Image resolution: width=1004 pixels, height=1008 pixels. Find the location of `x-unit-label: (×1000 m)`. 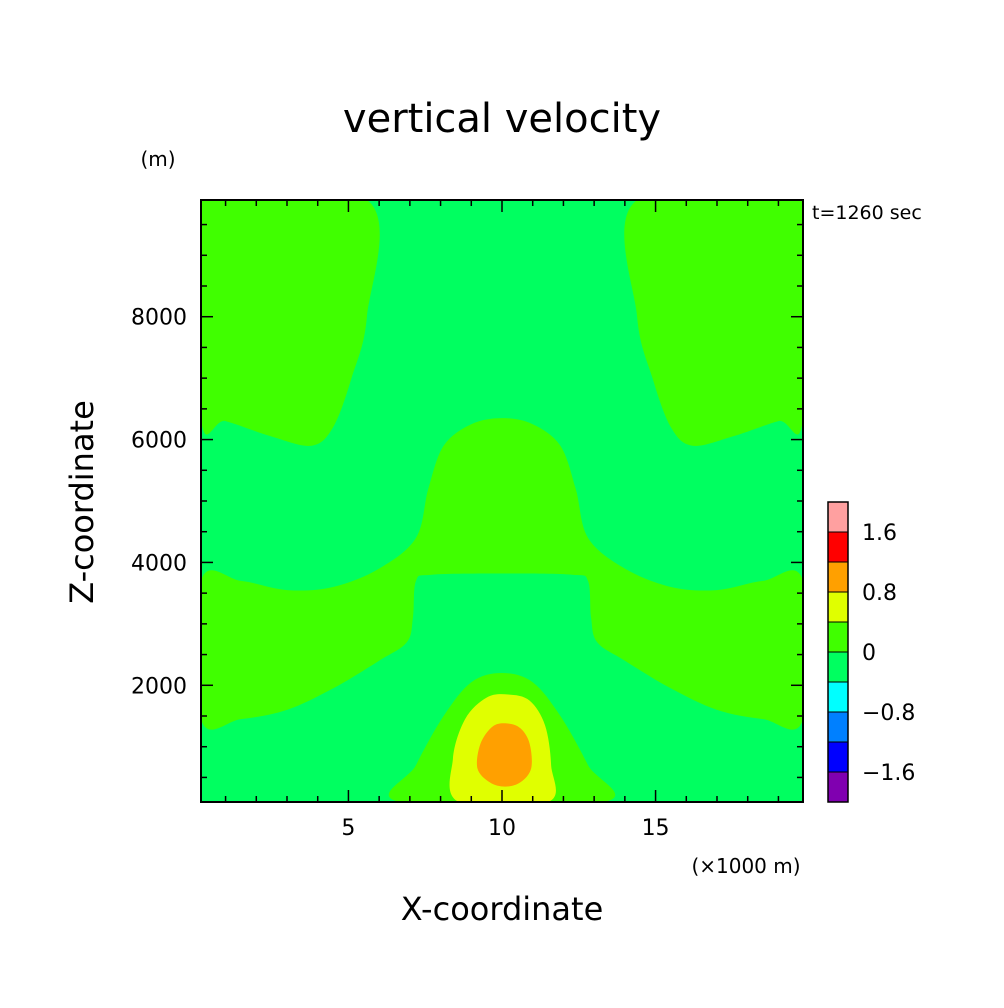

x-unit-label: (×1000 m) is located at coordinates (745, 866).